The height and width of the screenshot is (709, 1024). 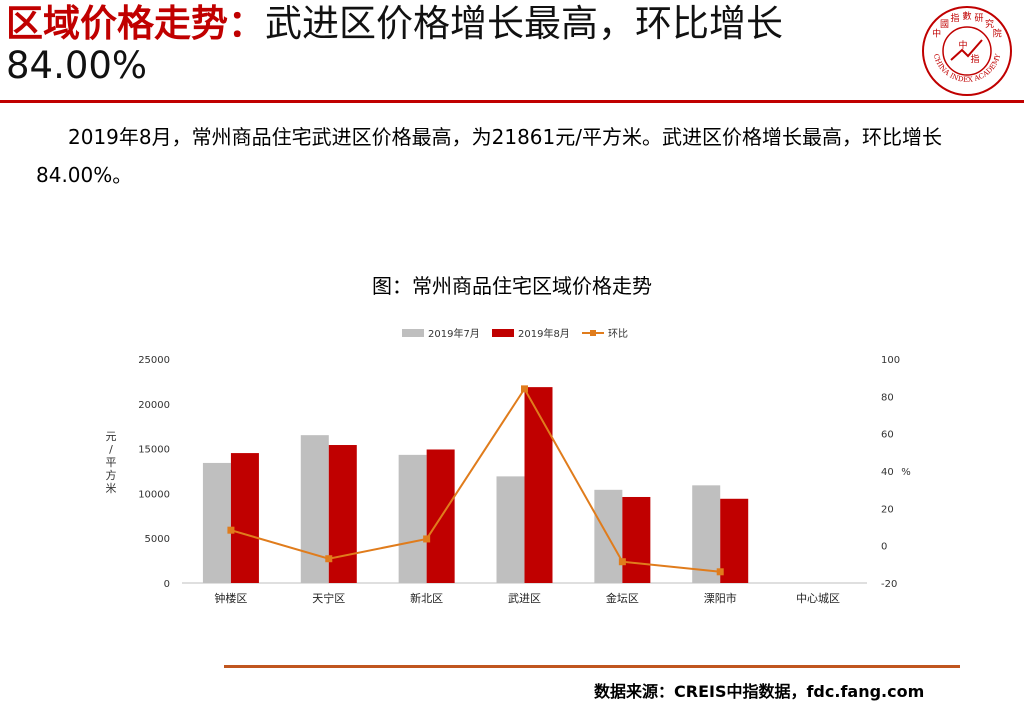 What do you see at coordinates (135, 23) in the screenshot?
I see `title-prefix: 区域价格走势：` at bounding box center [135, 23].